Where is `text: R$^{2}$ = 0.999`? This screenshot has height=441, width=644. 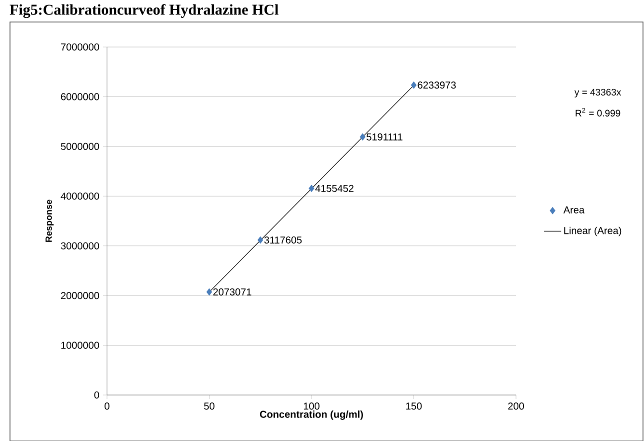 text: R$^{2}$ = 0.999 is located at coordinates (598, 112).